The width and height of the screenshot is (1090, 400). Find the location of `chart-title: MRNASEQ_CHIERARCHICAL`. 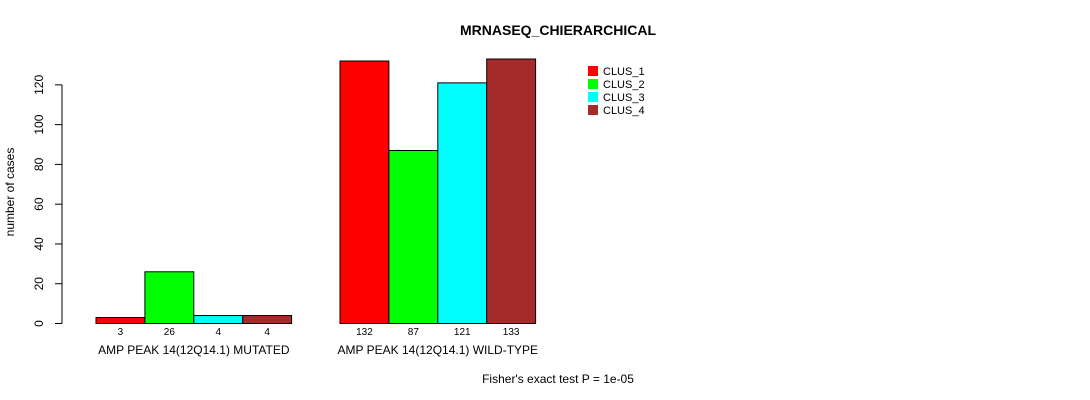

chart-title: MRNASEQ_CHIERARCHICAL is located at coordinates (558, 30).